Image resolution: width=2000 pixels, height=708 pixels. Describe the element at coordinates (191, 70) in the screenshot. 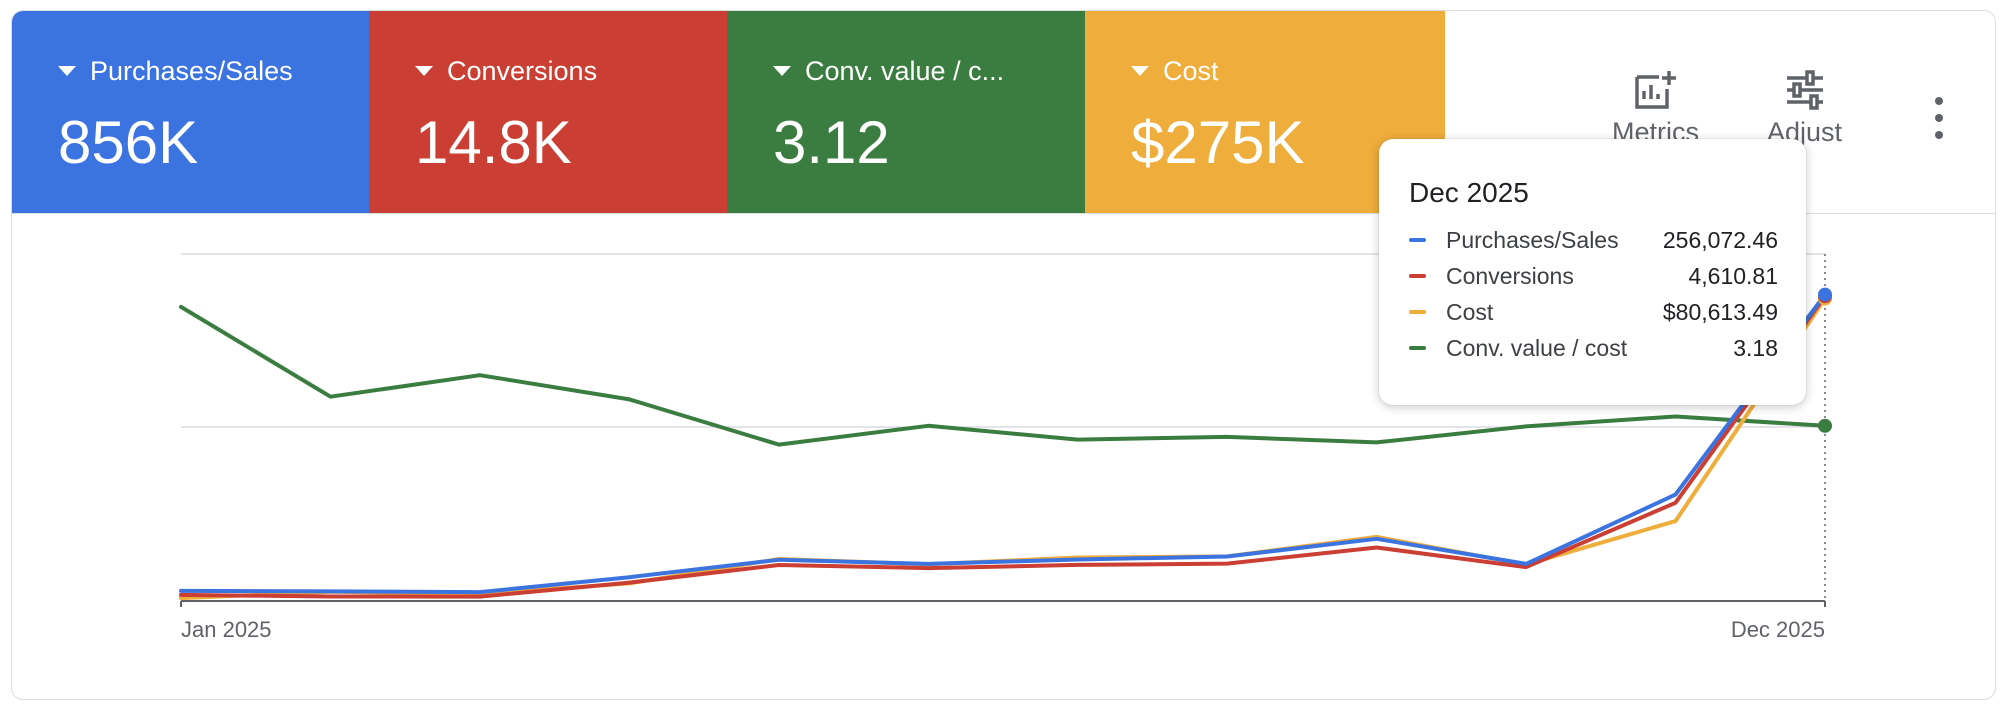

I see `scorecard-label: Purchases/Sales` at that location.